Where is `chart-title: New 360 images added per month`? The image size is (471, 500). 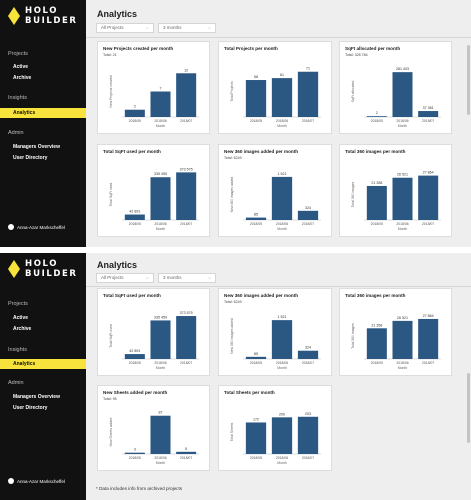 chart-title: New 360 images added per month is located at coordinates (261, 151).